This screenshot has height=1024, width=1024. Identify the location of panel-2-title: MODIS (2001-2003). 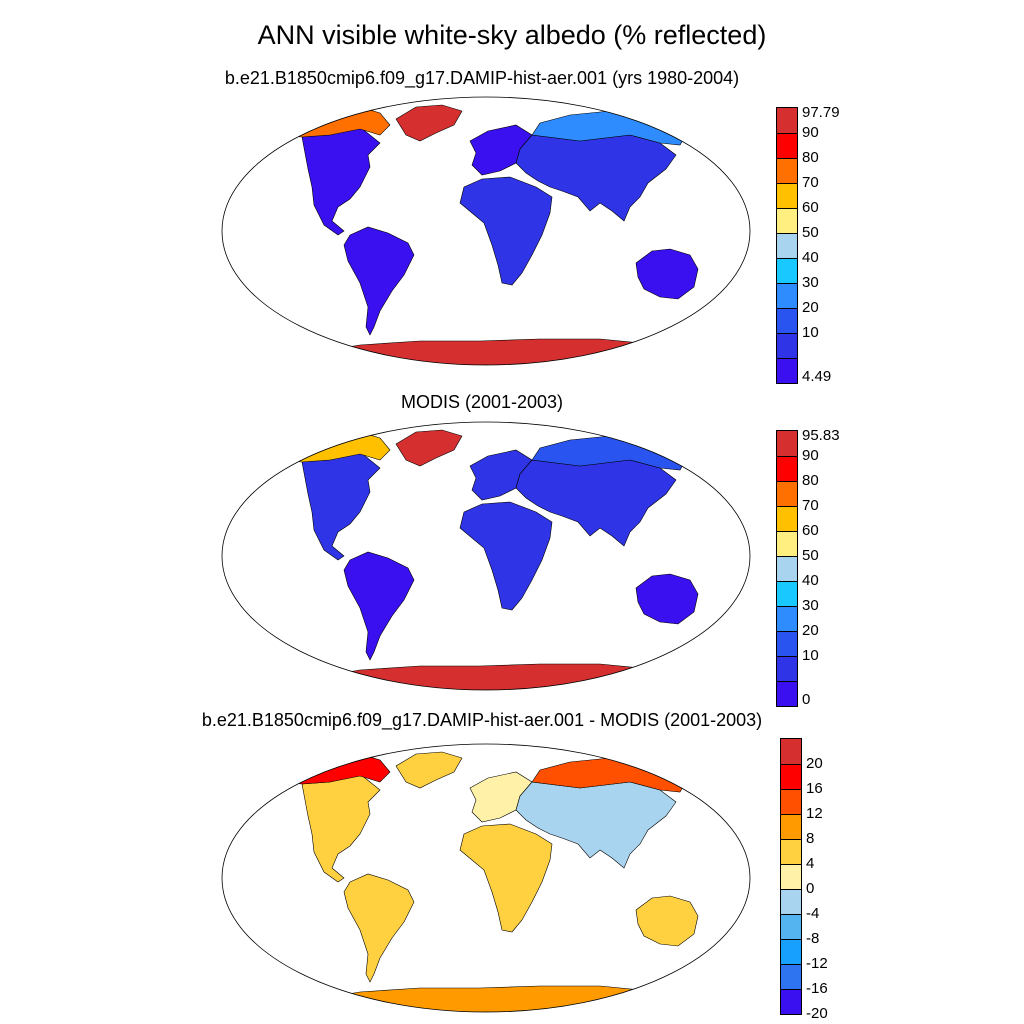
(482, 402).